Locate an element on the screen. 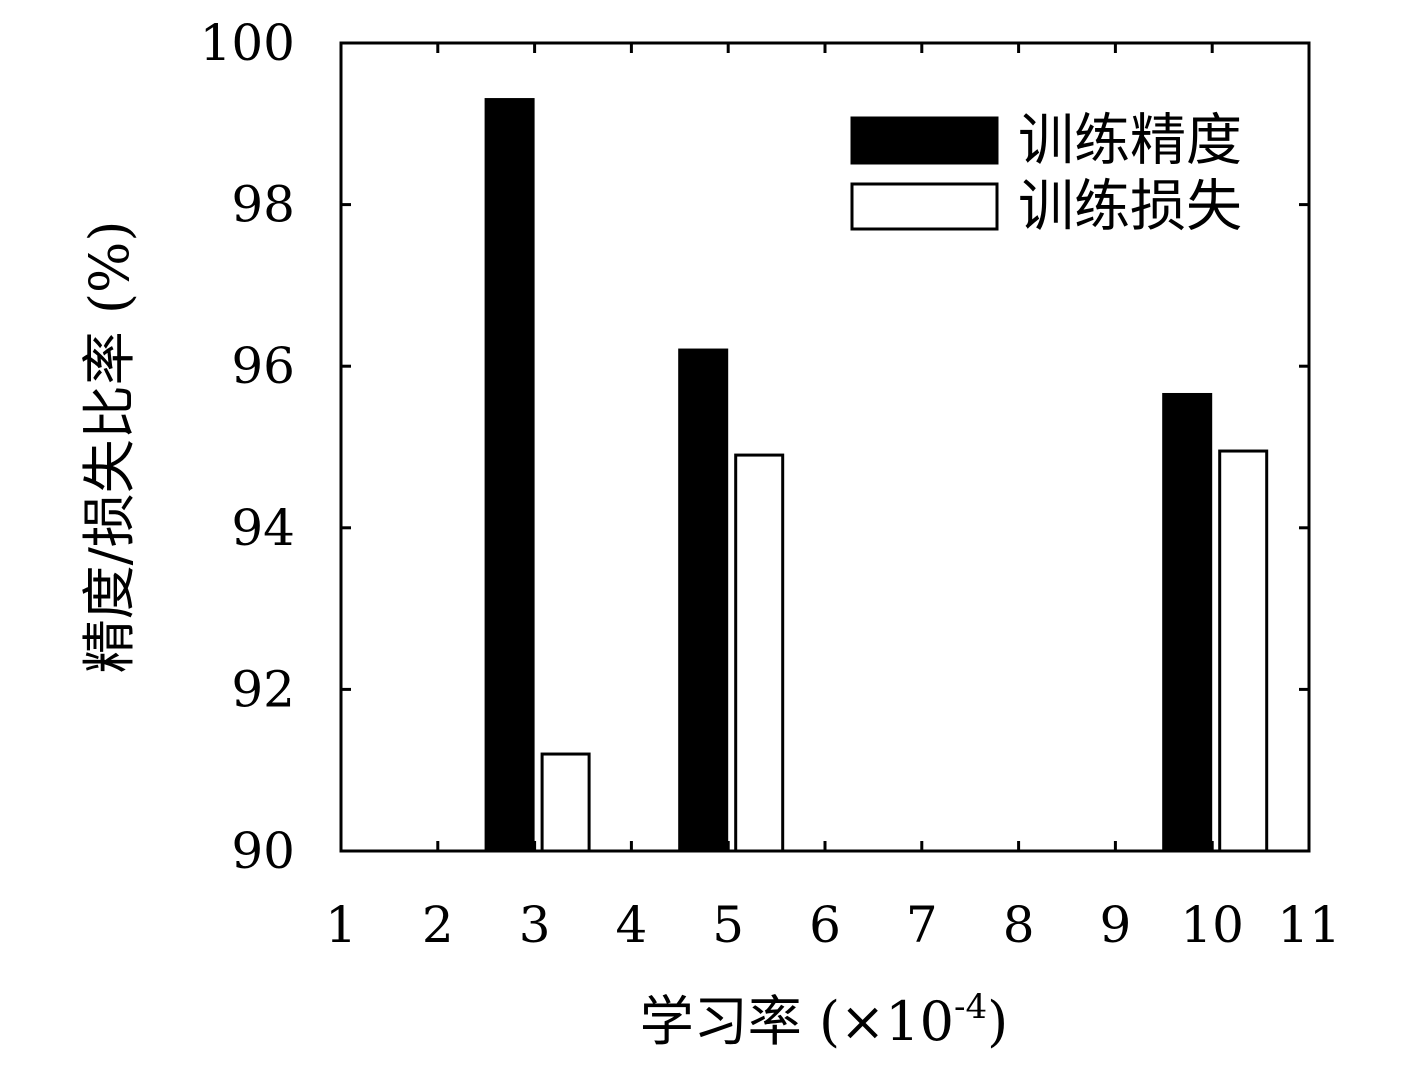 The image size is (1417, 1068). x-axis-title: 学习率 (×10-4) is located at coordinates (824, 1020).